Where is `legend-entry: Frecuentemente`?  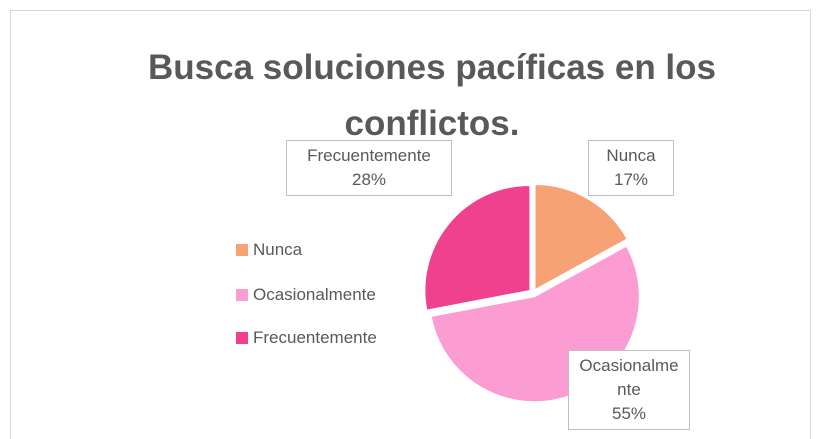 legend-entry: Frecuentemente is located at coordinates (306, 338).